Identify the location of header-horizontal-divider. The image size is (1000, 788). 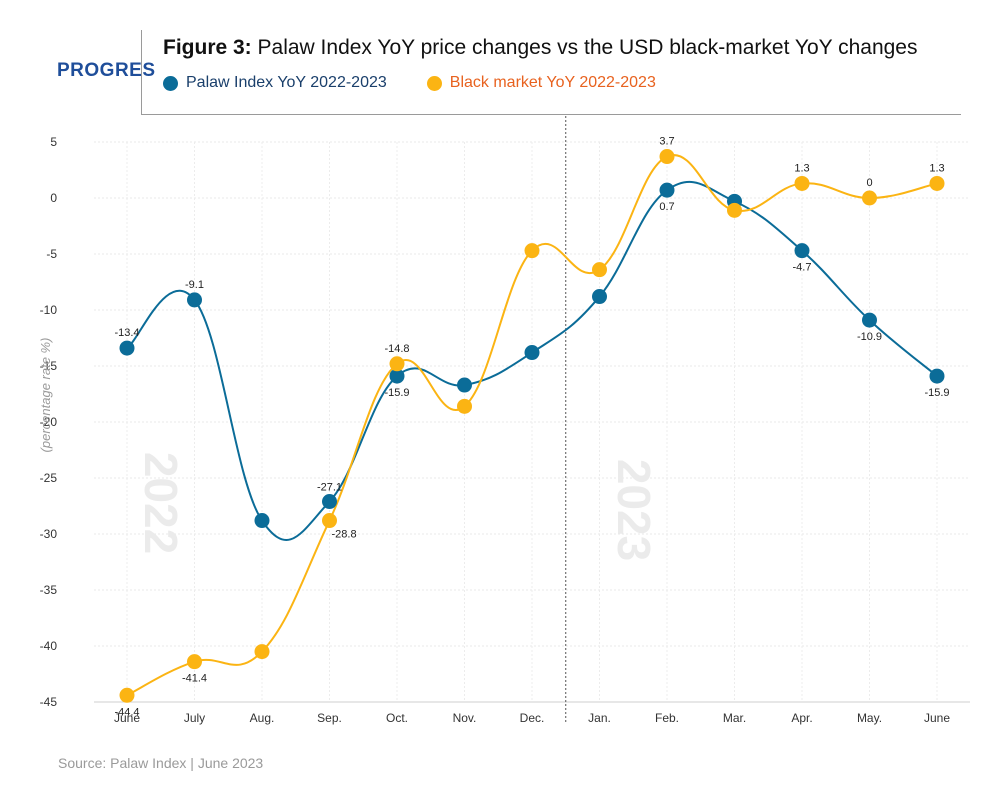
(551, 114).